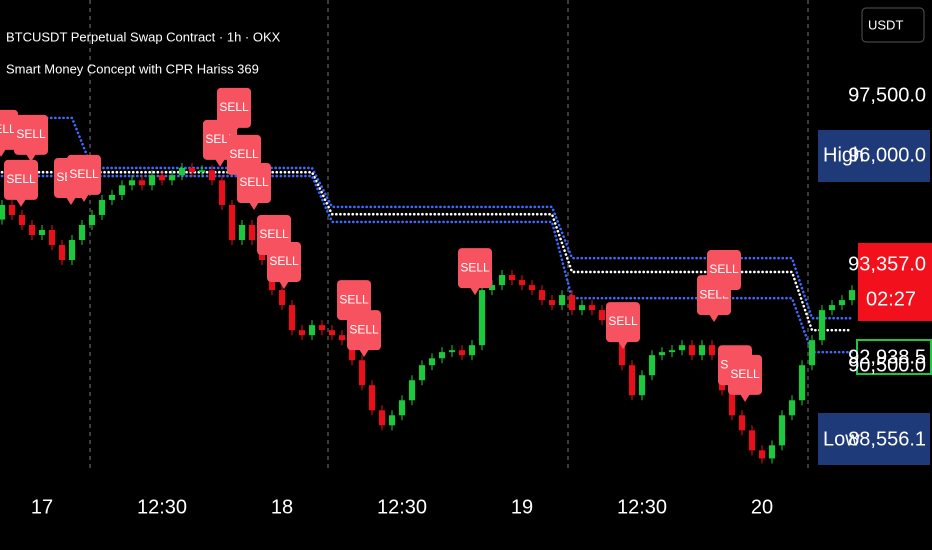  What do you see at coordinates (887, 357) in the screenshot?
I see `level-price: 92,938.5` at bounding box center [887, 357].